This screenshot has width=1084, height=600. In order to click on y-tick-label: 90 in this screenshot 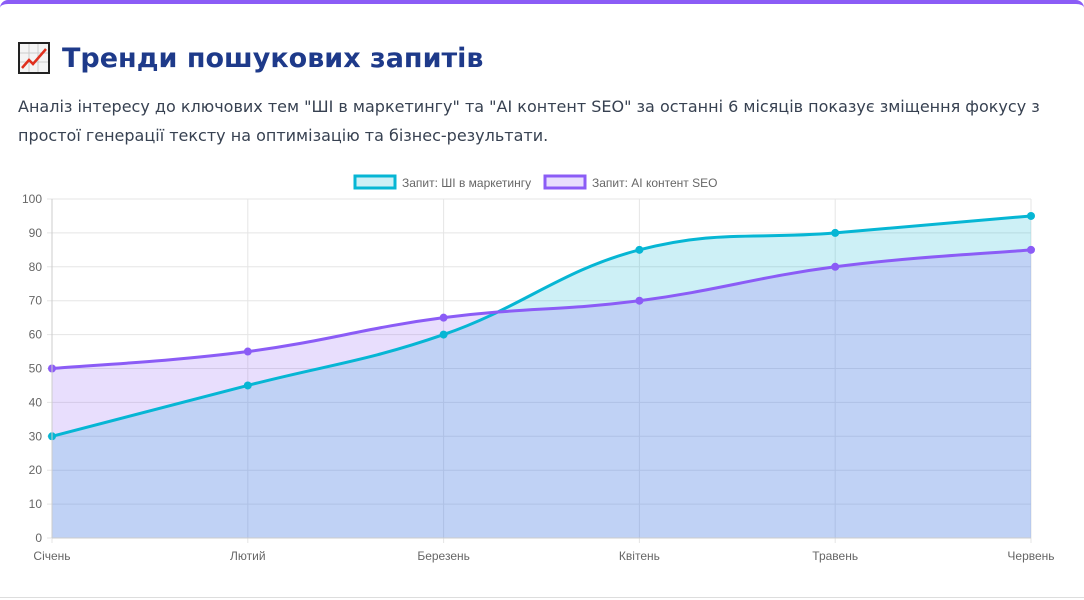, I will do `click(36, 233)`.